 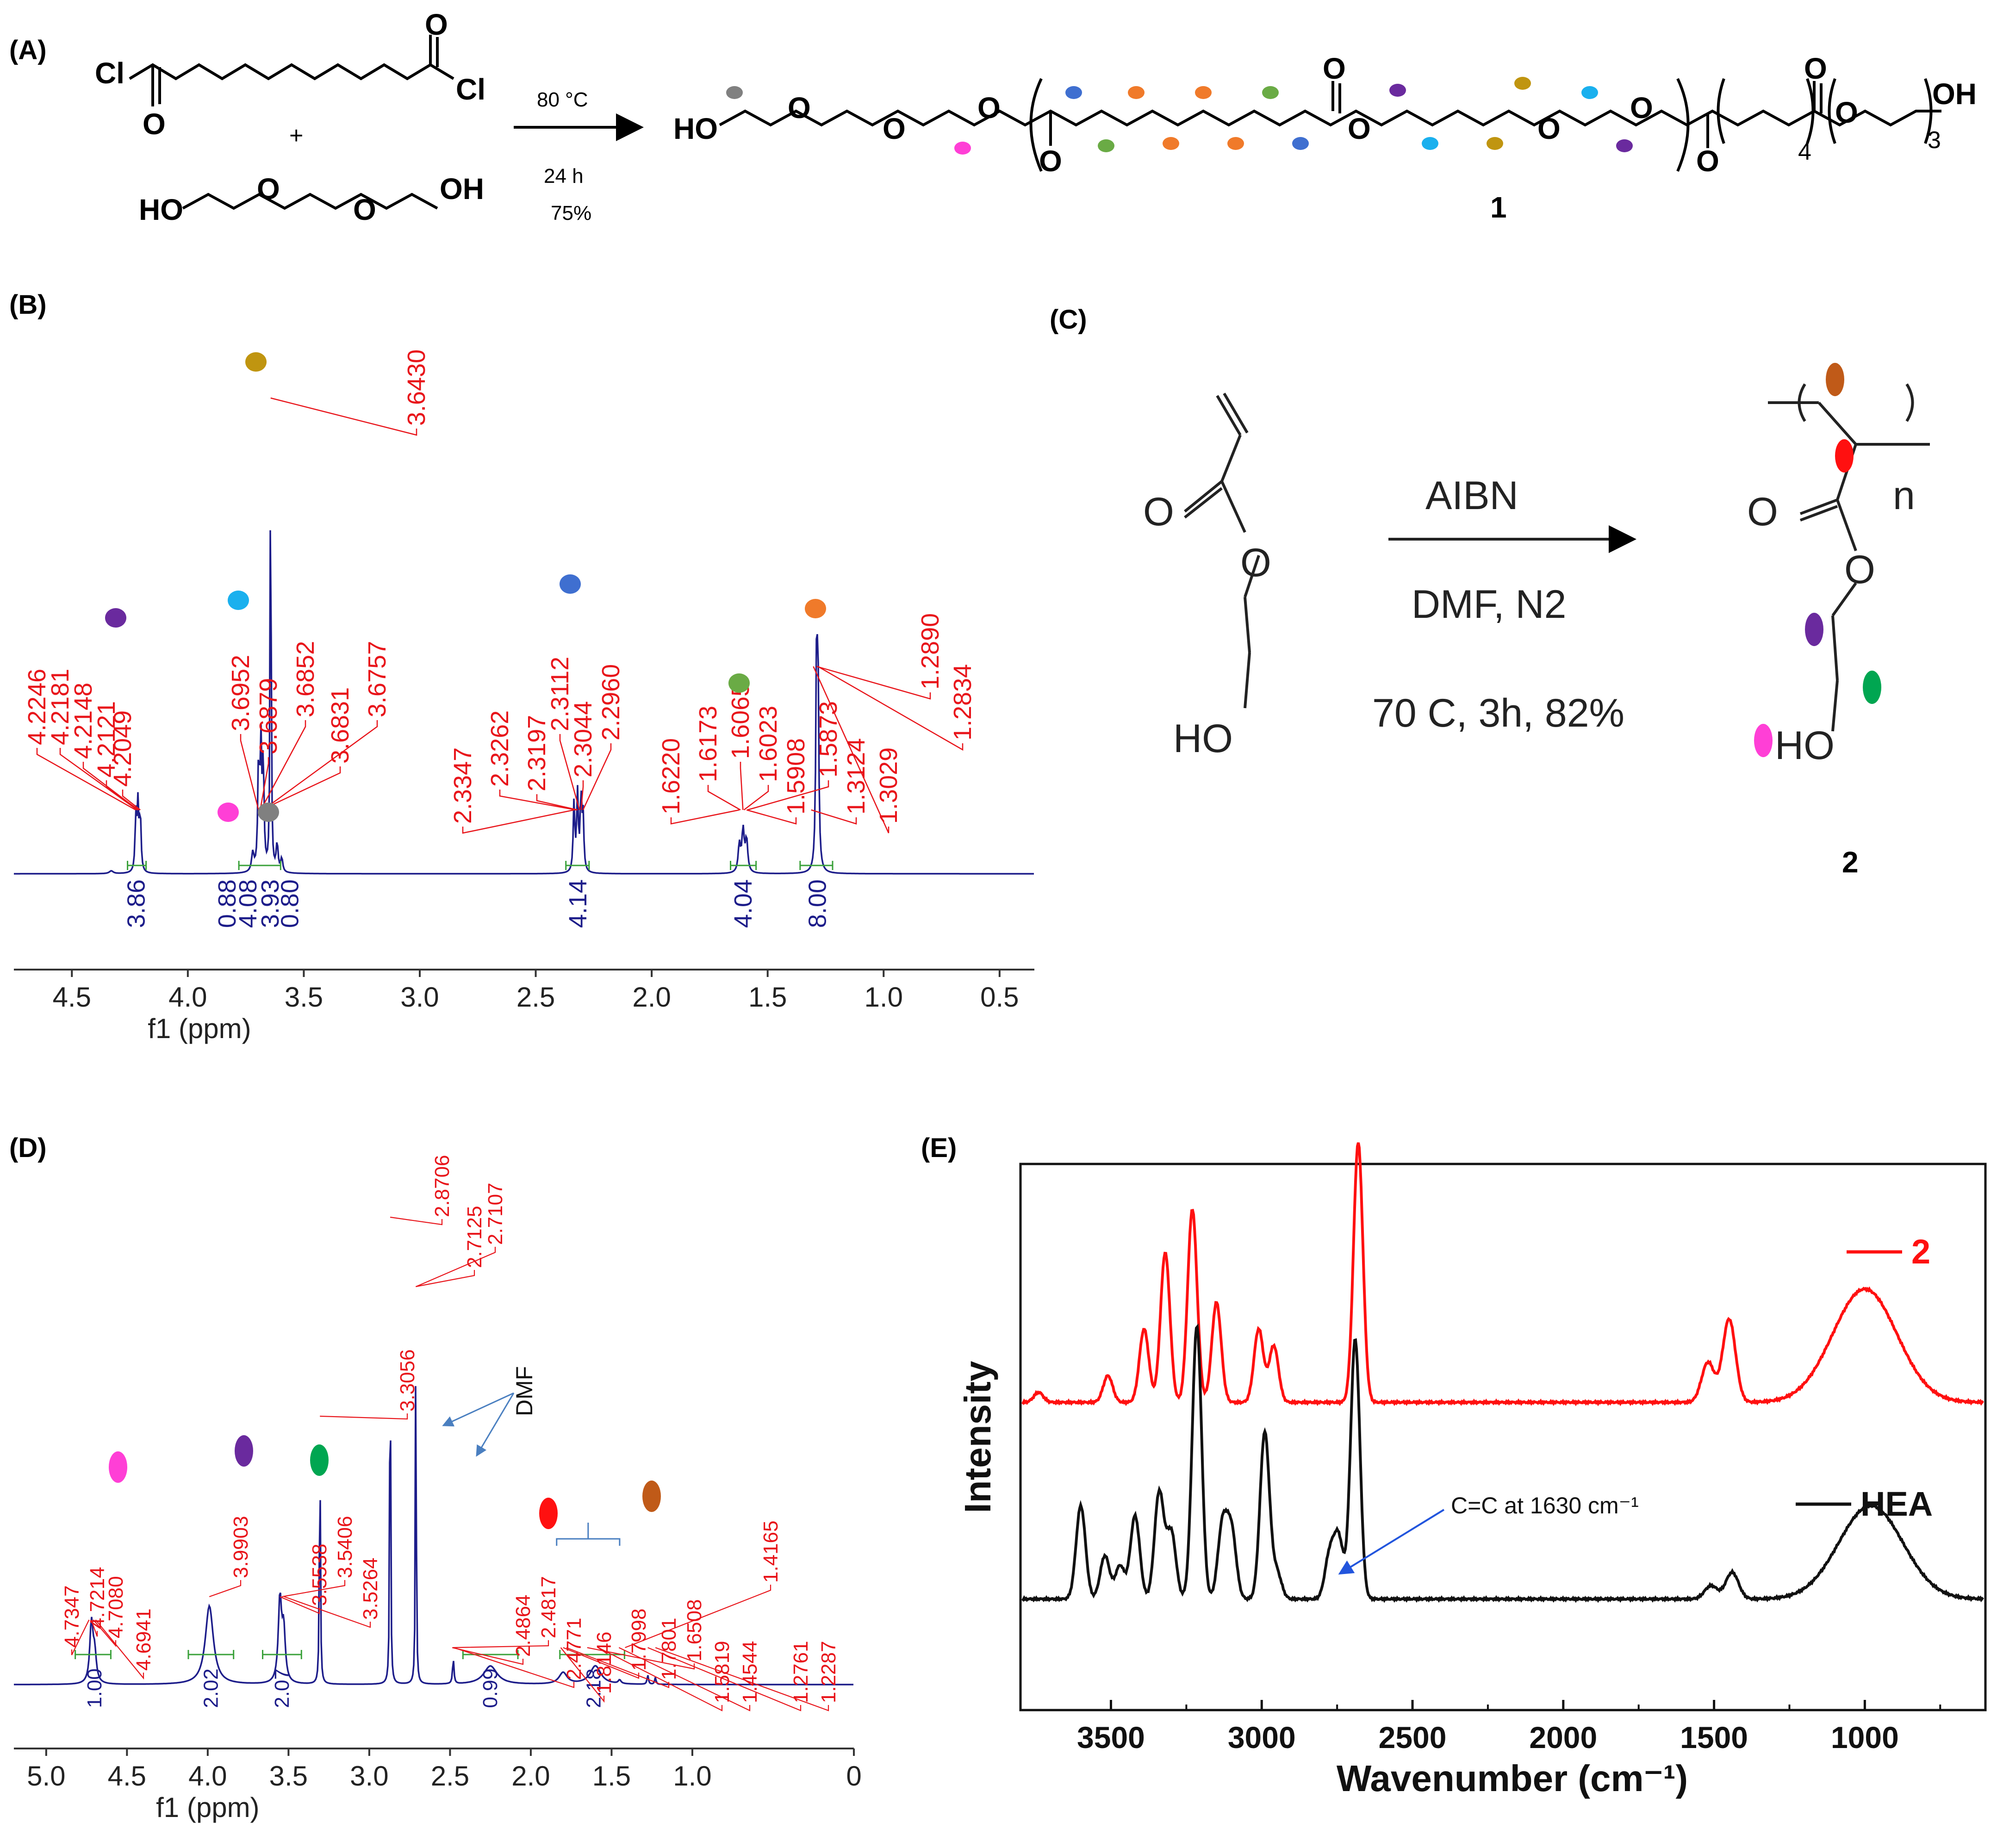 I want to click on marker-blue, so click(x=571, y=584).